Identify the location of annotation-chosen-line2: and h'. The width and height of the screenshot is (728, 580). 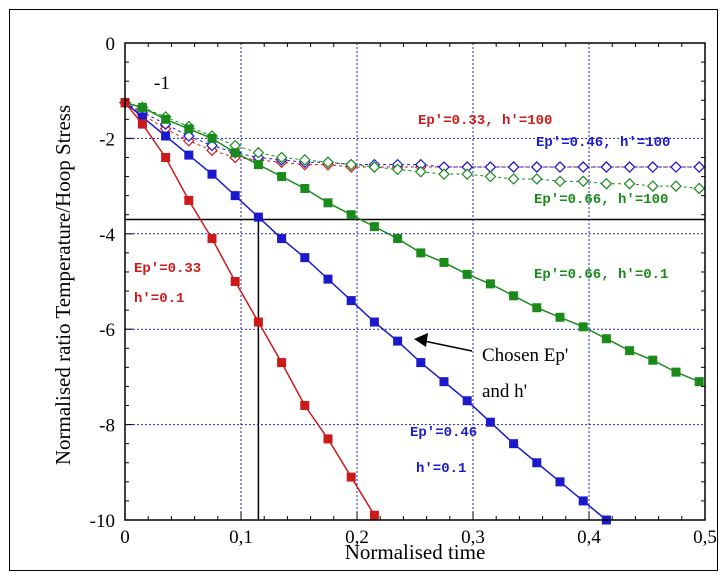
(504, 391).